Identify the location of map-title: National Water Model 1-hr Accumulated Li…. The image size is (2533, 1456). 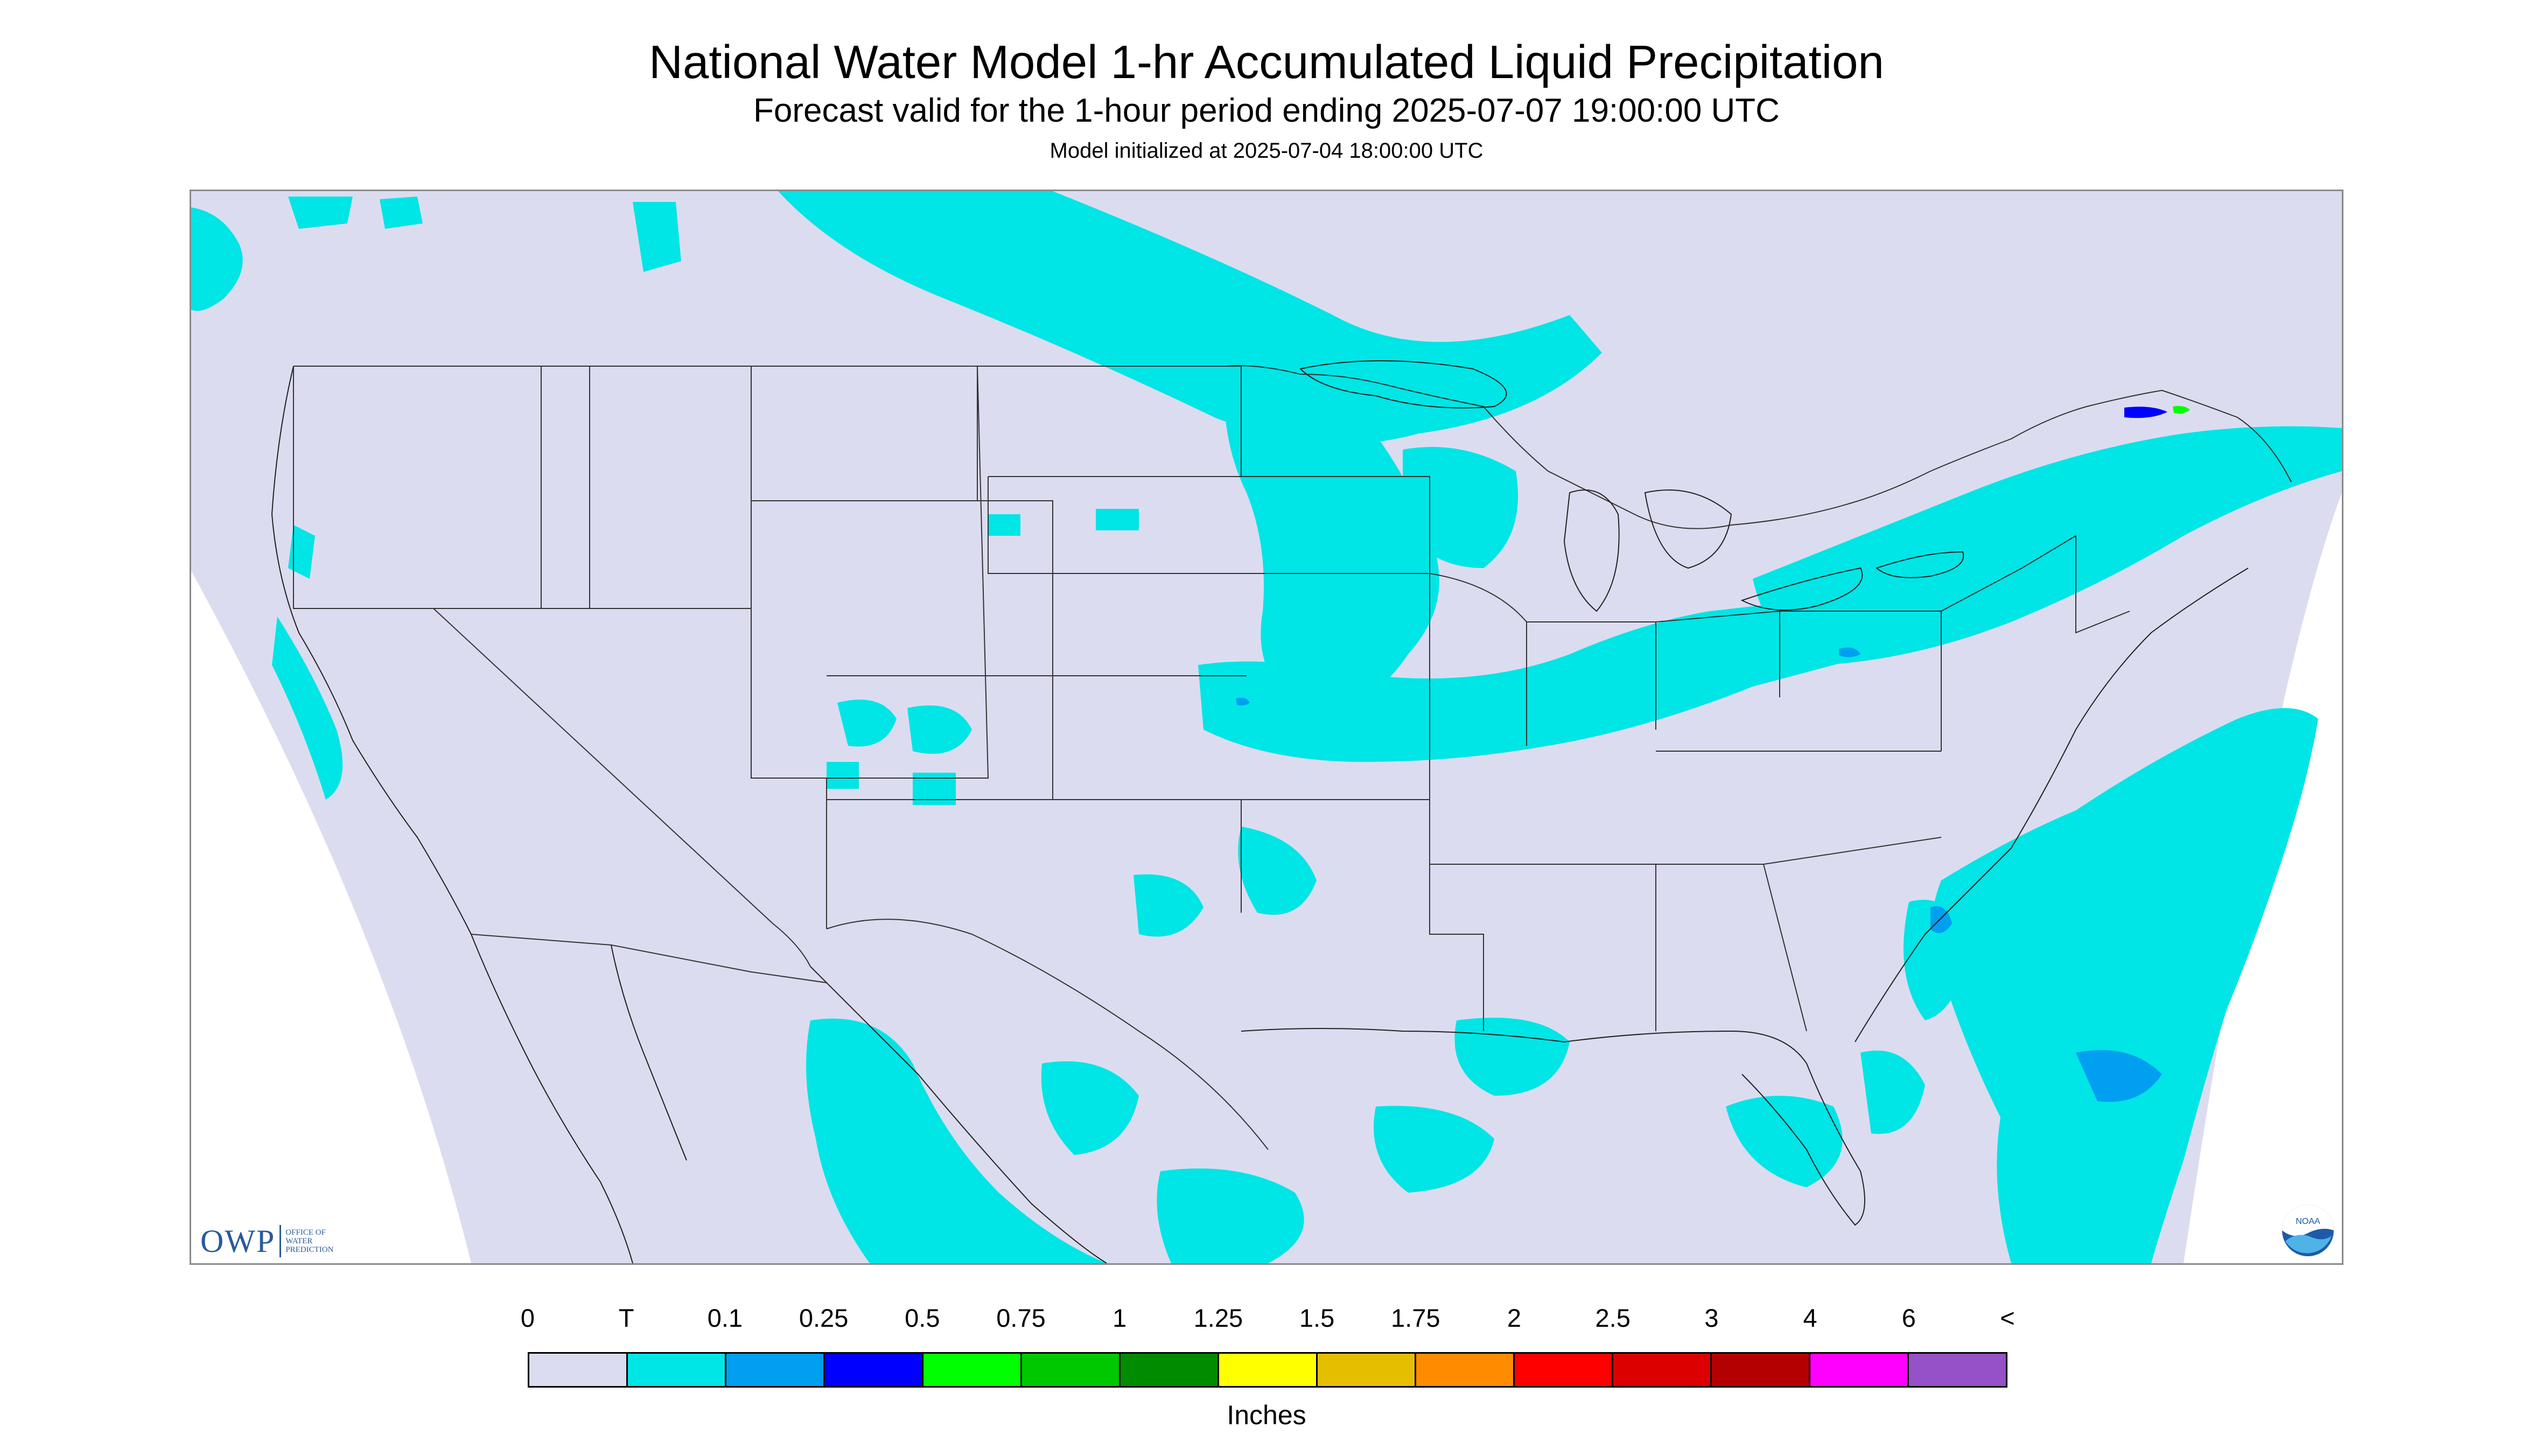
(1266, 62).